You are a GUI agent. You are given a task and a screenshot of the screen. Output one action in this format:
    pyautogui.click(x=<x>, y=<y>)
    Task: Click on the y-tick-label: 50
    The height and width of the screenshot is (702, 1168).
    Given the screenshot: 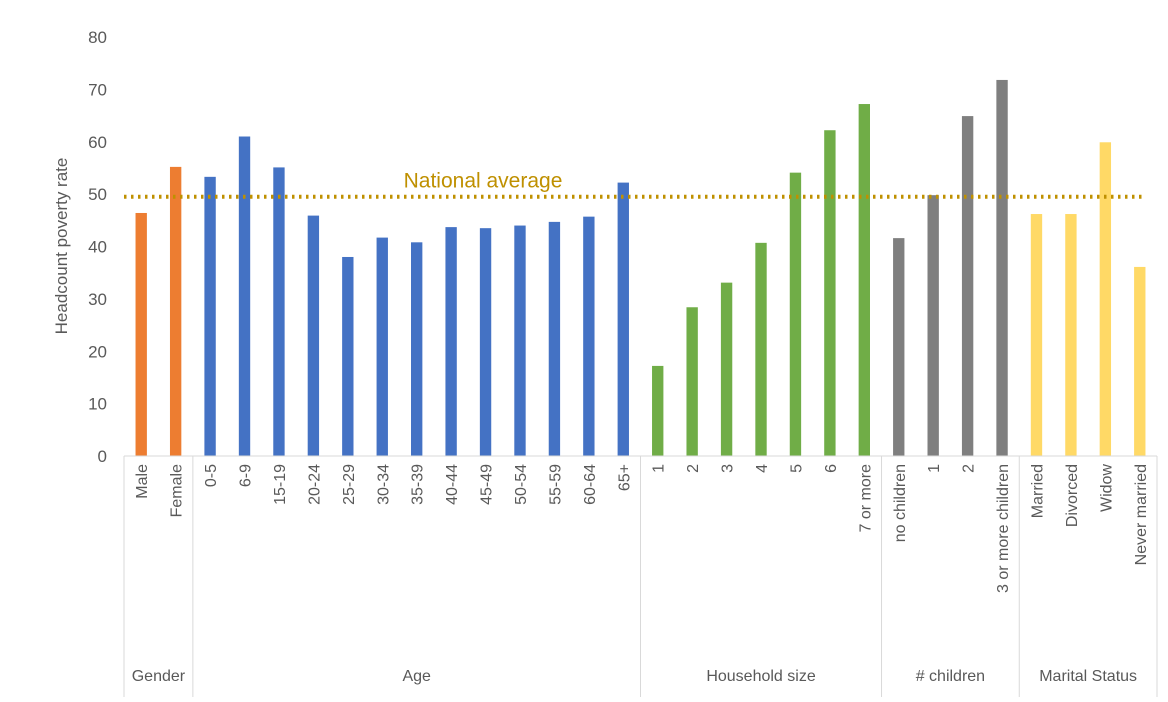 What is the action you would take?
    pyautogui.click(x=97, y=194)
    